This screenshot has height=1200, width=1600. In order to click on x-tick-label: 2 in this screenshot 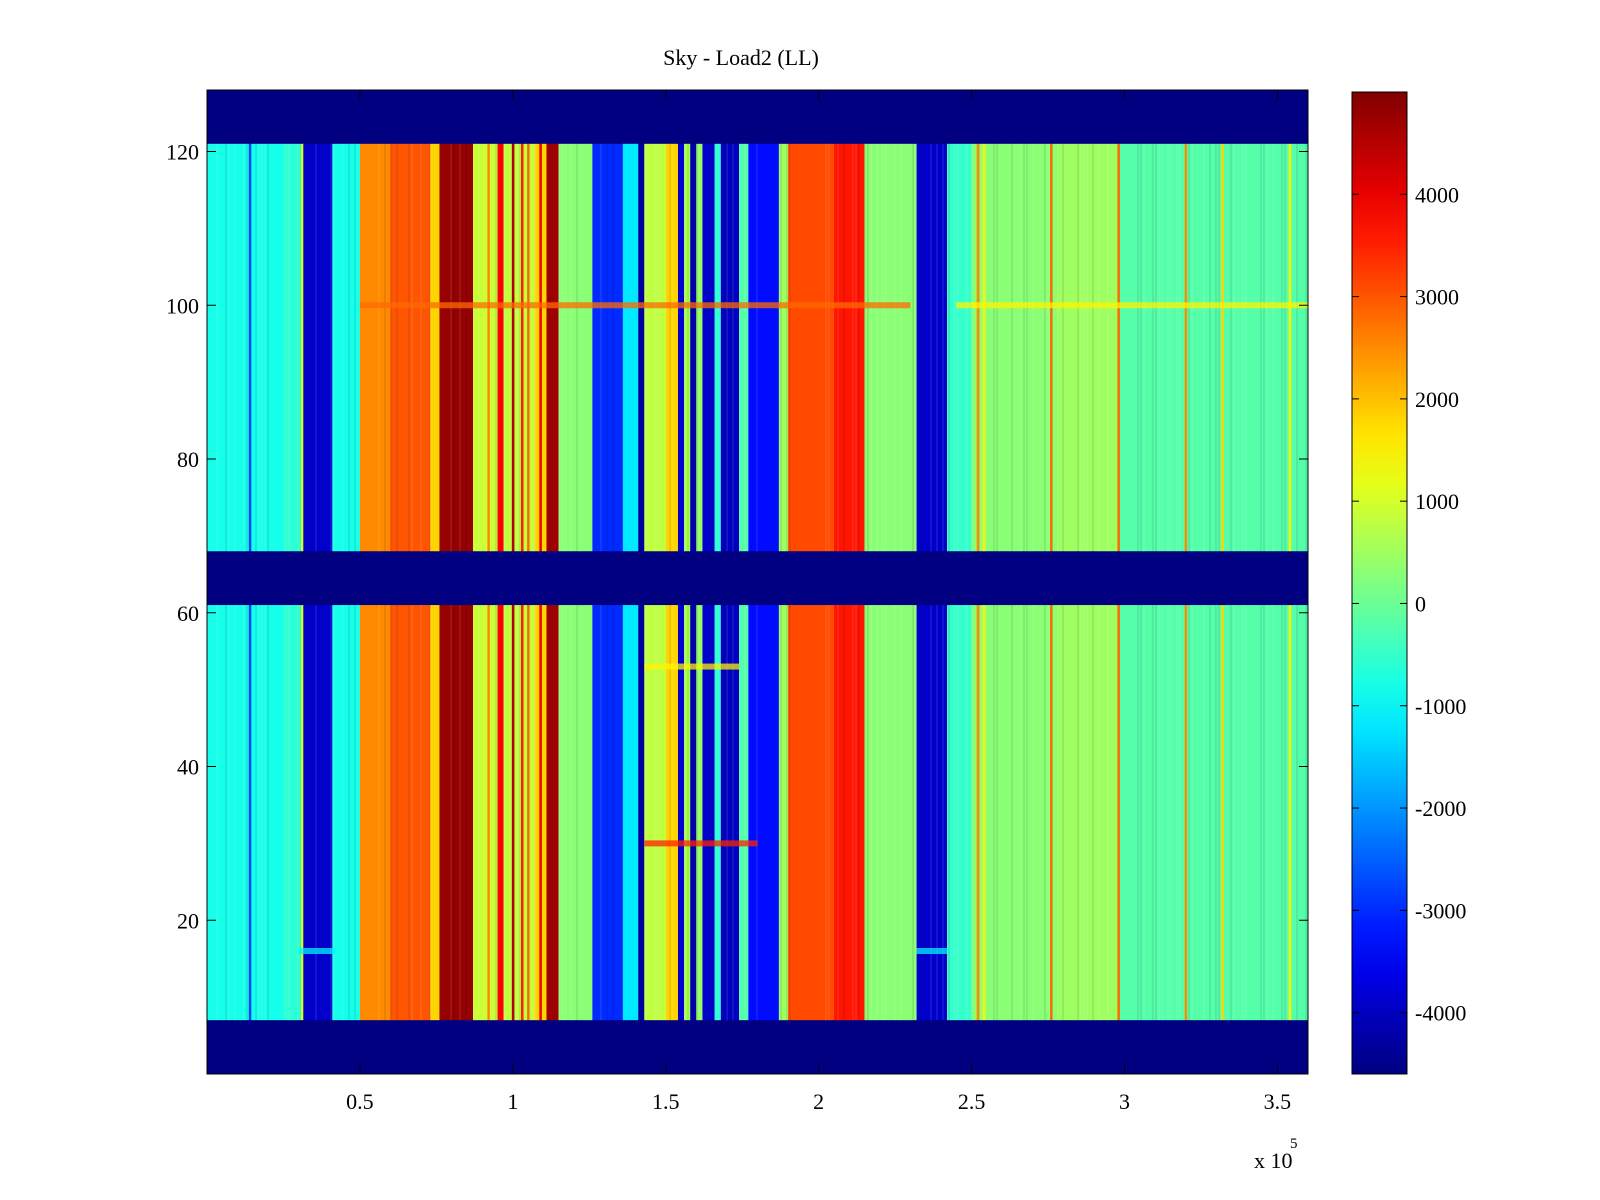, I will do `click(818, 1101)`.